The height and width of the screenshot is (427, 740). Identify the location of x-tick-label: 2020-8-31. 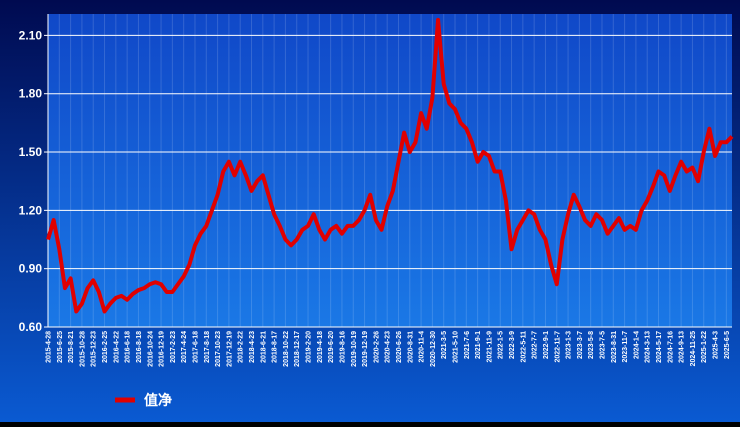
(410, 347).